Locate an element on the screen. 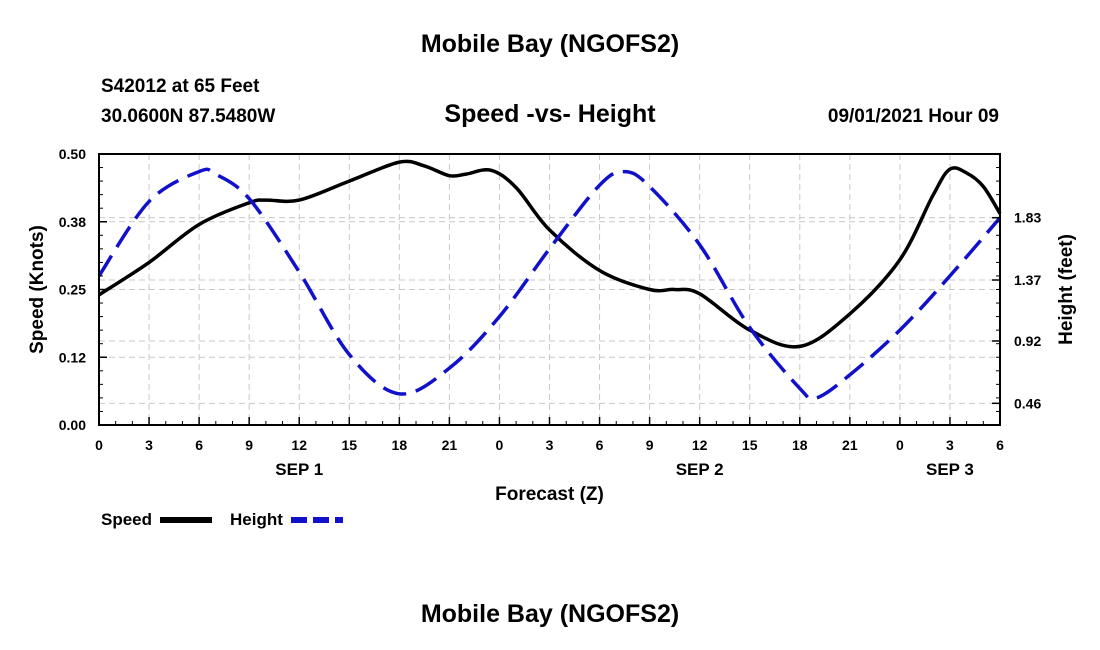 Image resolution: width=1100 pixels, height=650 pixels. y-right-tick-label: 0.46 is located at coordinates (1027, 403).